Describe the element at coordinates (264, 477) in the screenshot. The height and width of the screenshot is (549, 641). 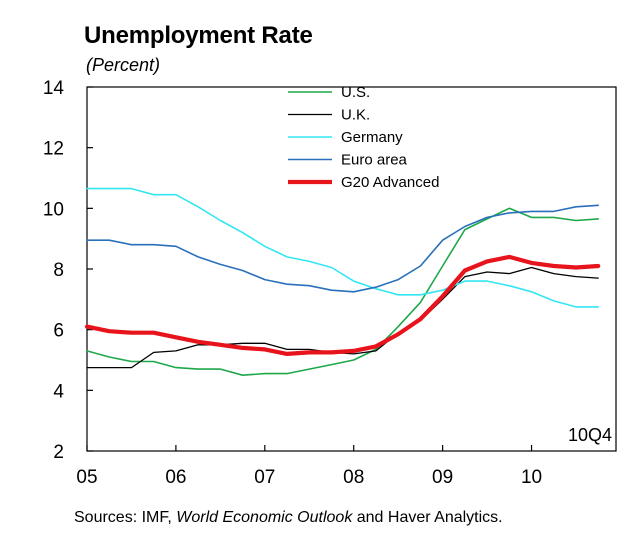
I see `x-tick-label: 07` at that location.